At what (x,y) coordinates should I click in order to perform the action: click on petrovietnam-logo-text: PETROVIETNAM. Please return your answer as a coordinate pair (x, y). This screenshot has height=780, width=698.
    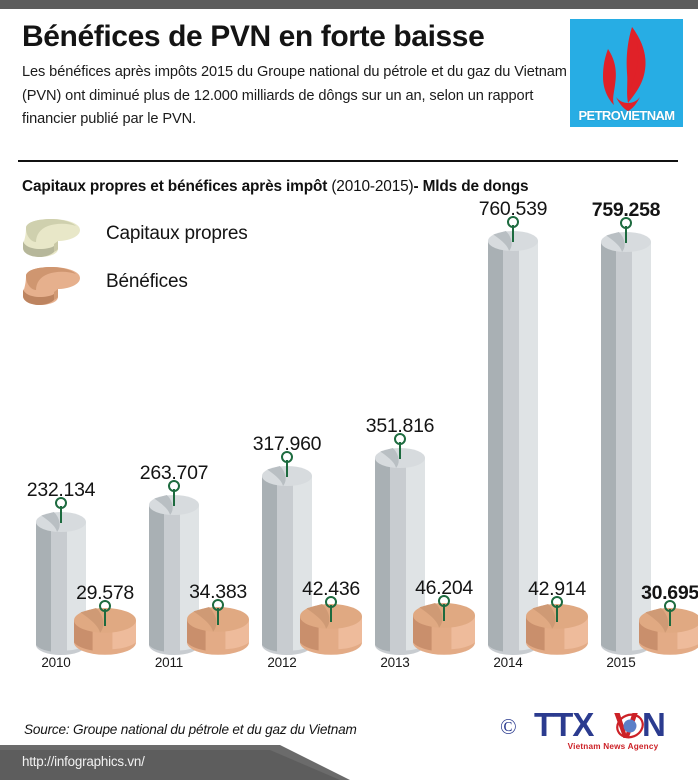
    Looking at the image, I should click on (626, 115).